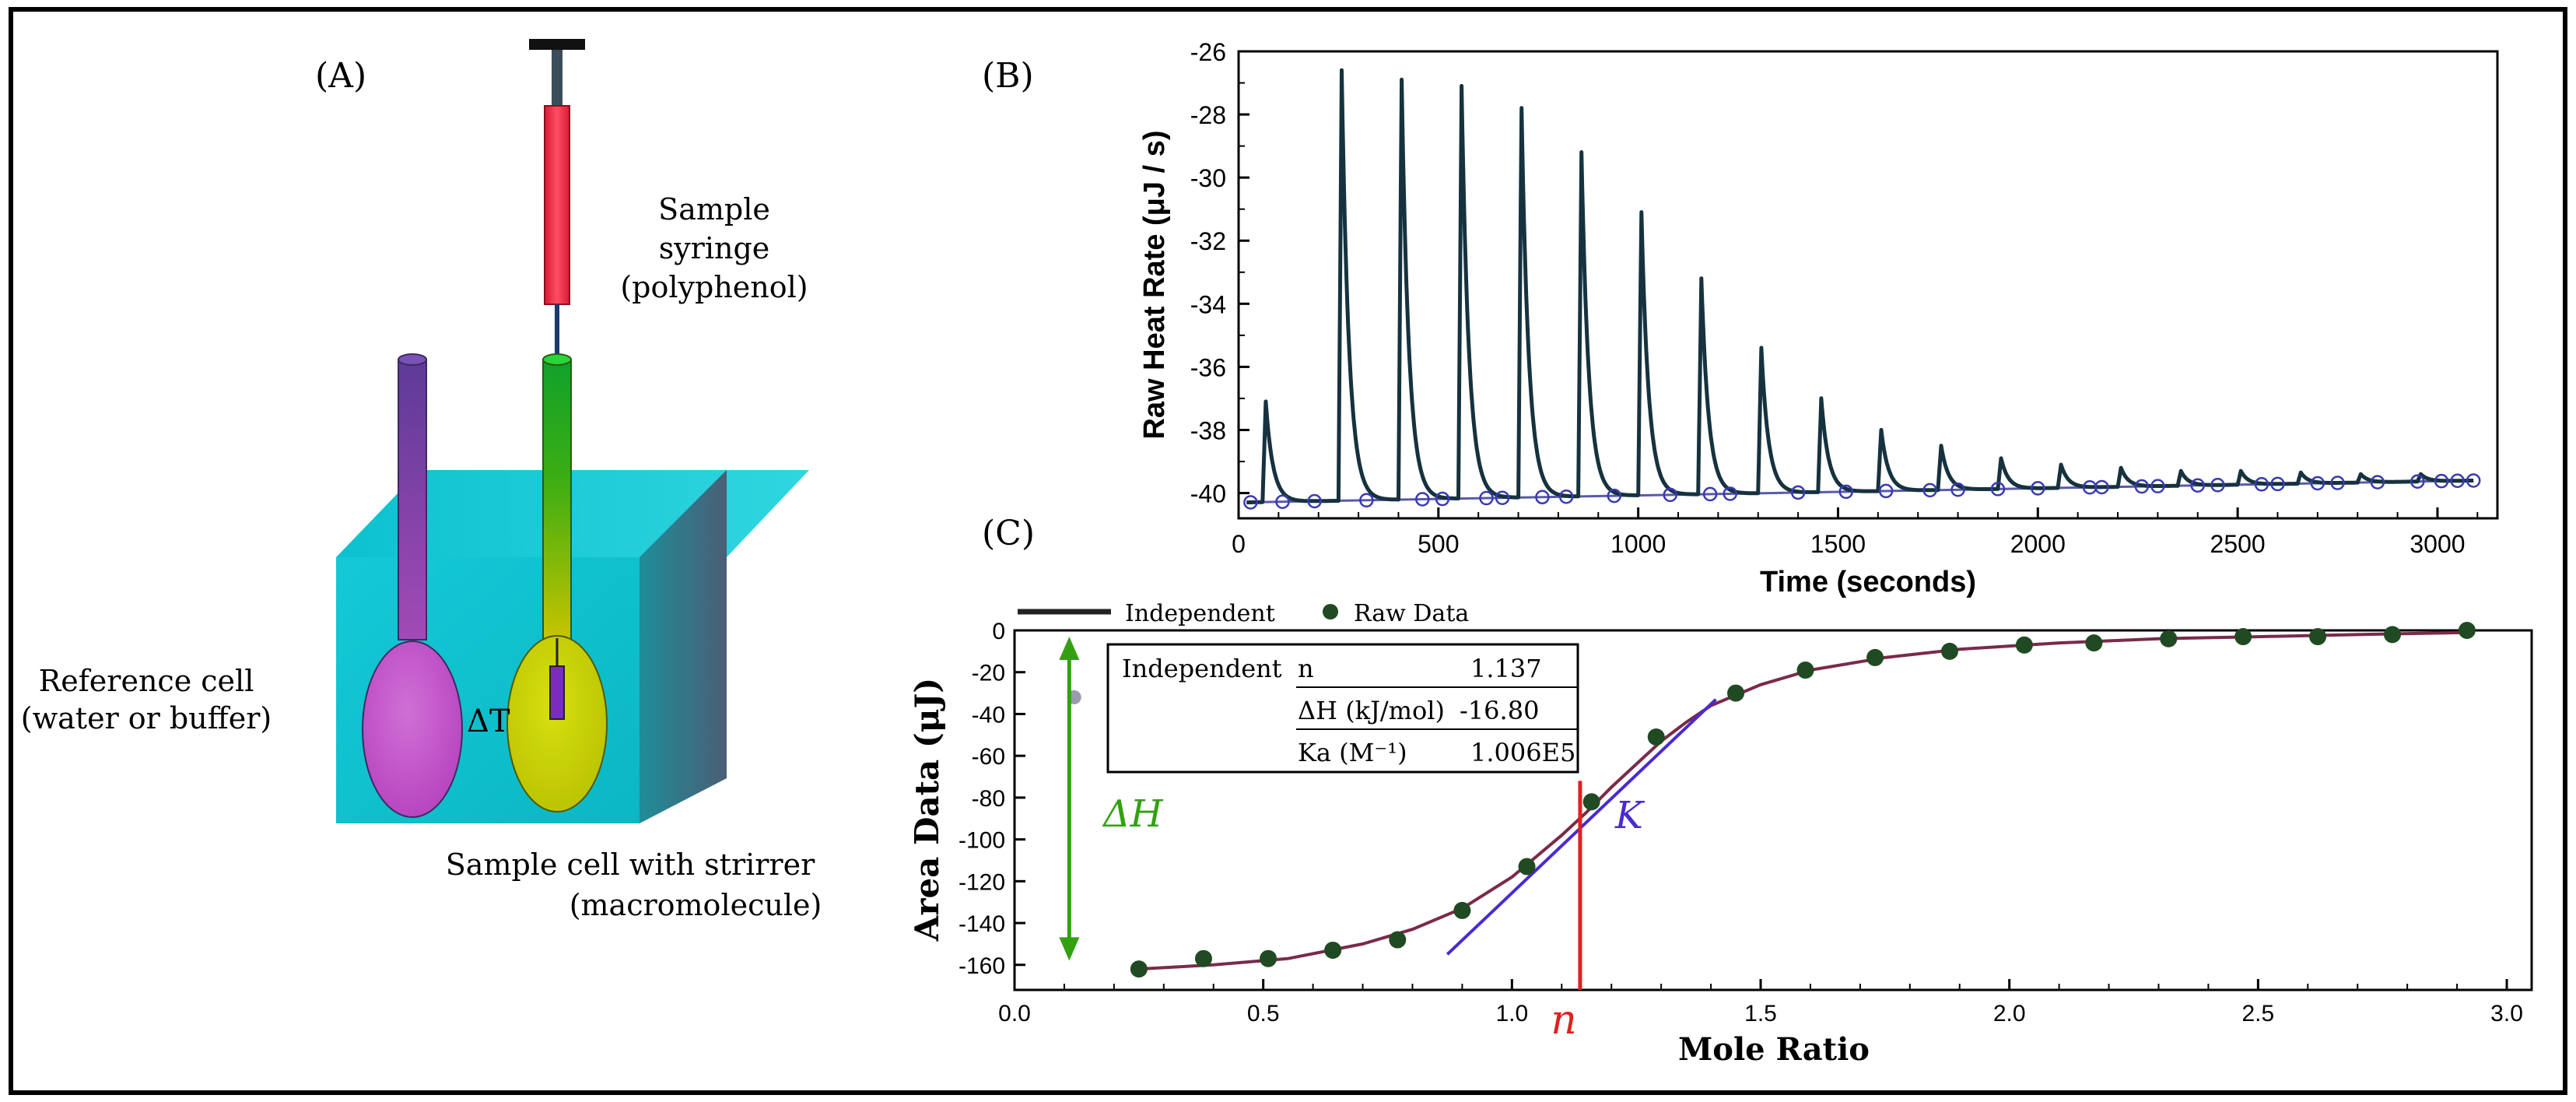  I want to click on delta-h-arrow-head-top, so click(1069, 649).